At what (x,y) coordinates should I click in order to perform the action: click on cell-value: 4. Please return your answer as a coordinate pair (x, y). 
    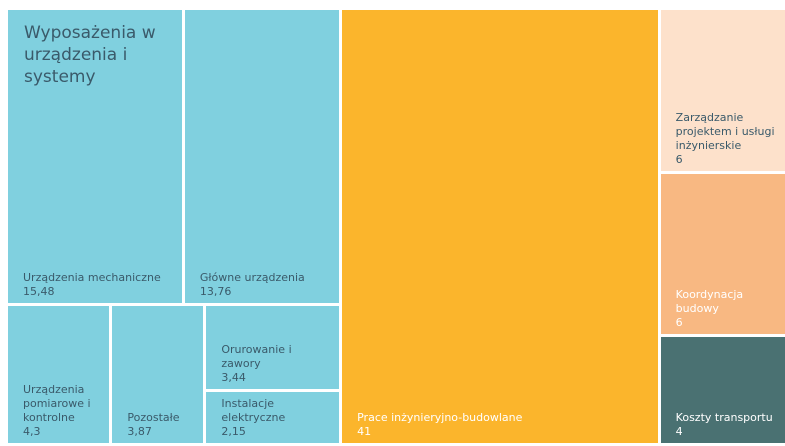
    Looking at the image, I should click on (679, 431).